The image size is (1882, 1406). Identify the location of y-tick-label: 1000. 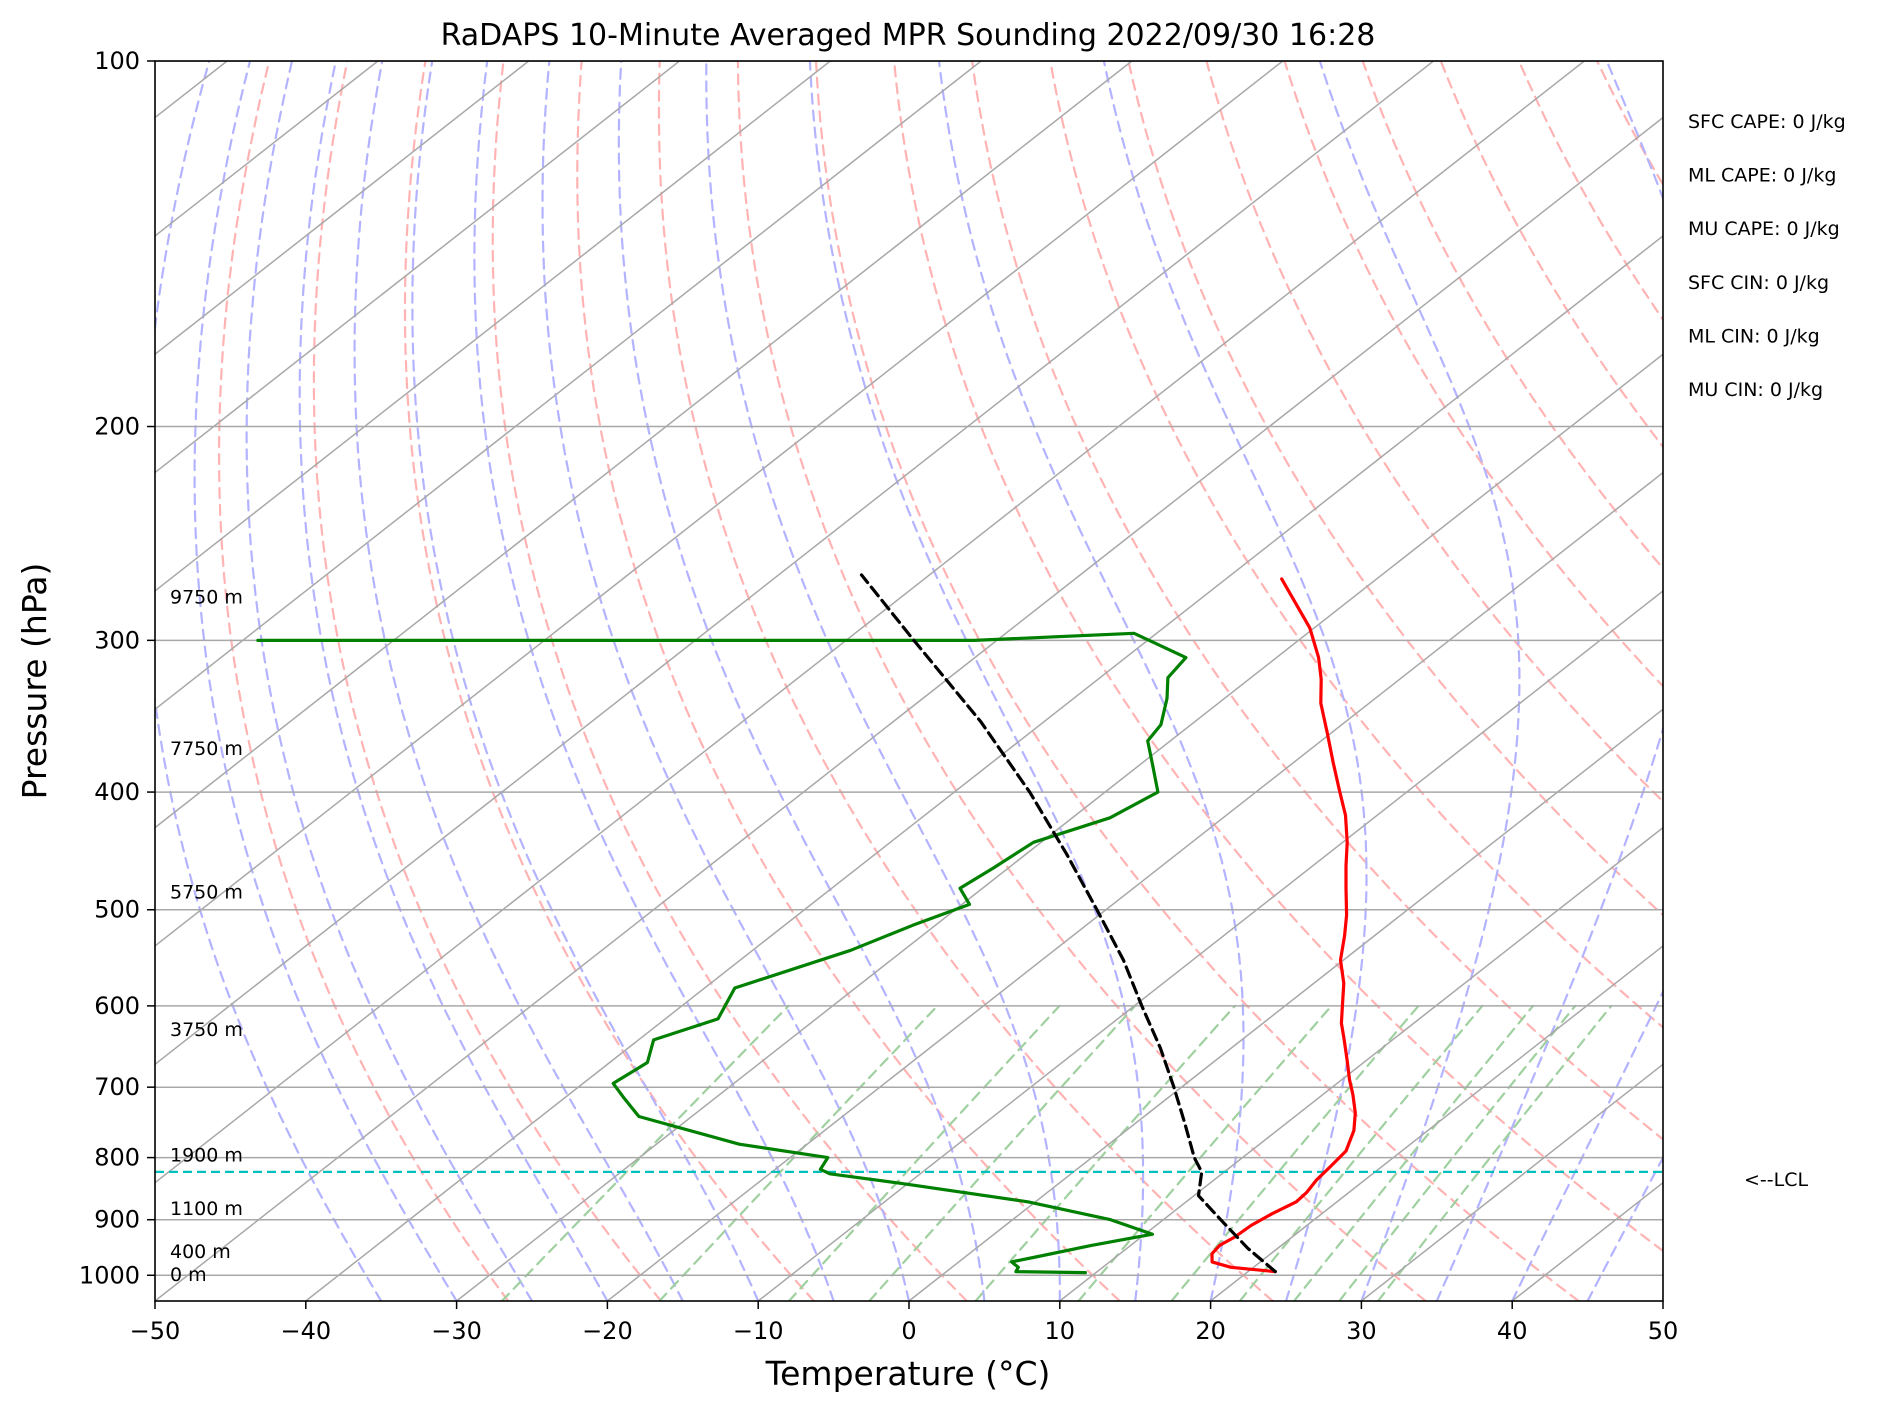
(109, 1275).